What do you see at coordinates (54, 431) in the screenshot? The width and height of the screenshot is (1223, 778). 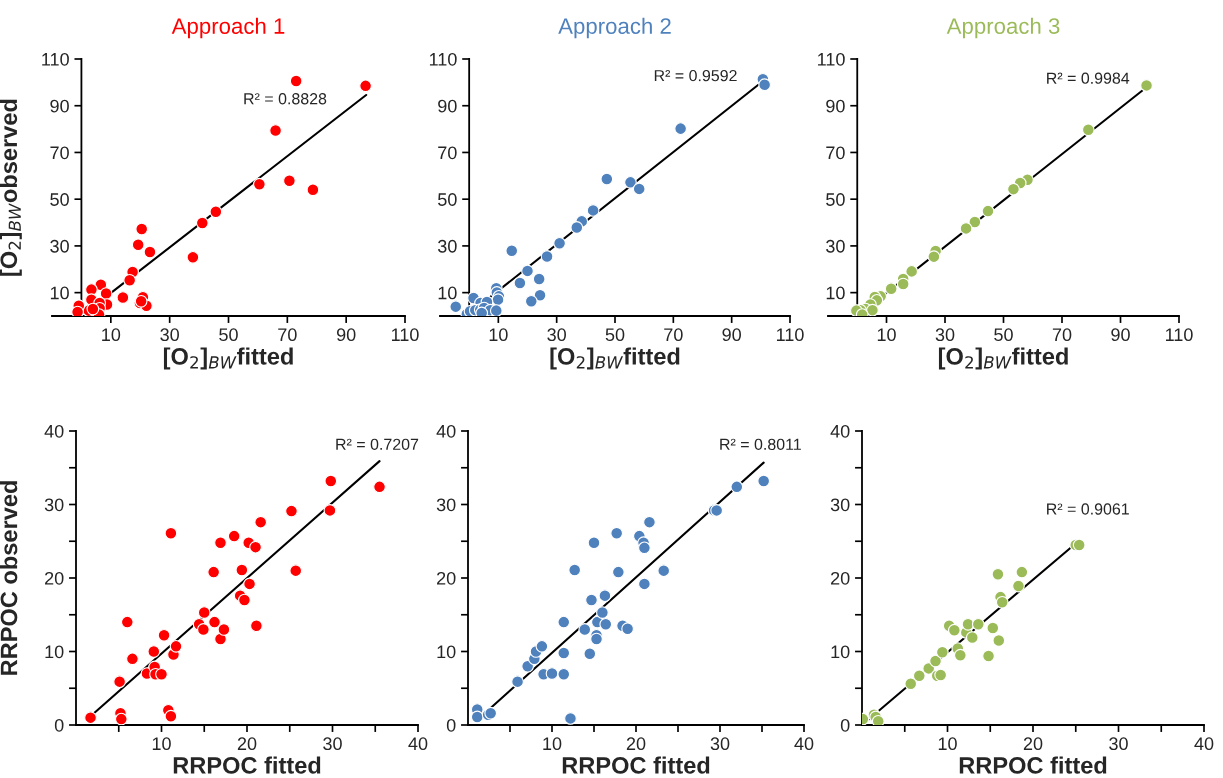 I see `y-tick-label: 40` at bounding box center [54, 431].